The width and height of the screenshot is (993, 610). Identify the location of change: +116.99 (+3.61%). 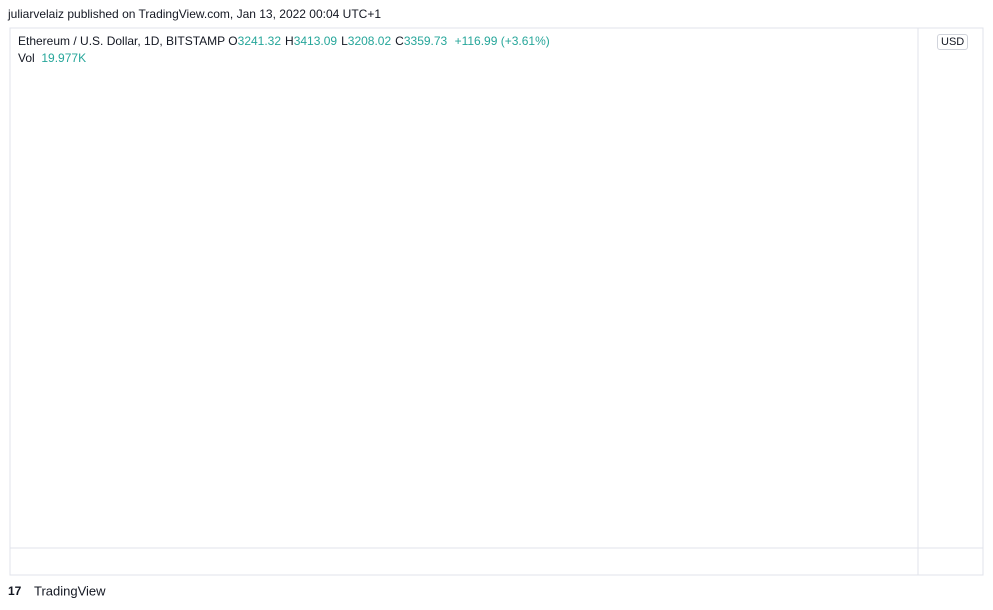
(502, 41).